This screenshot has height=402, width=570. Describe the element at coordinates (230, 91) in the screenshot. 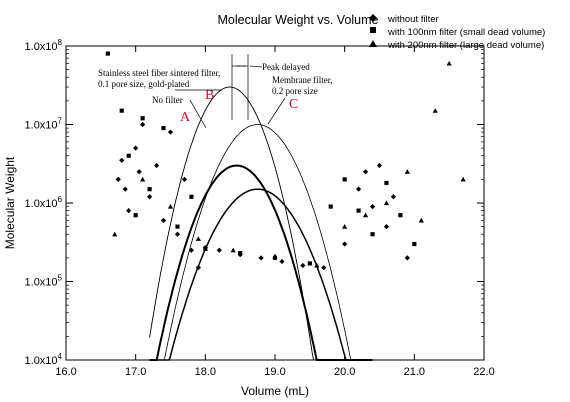

I see `annotation-pointers` at that location.